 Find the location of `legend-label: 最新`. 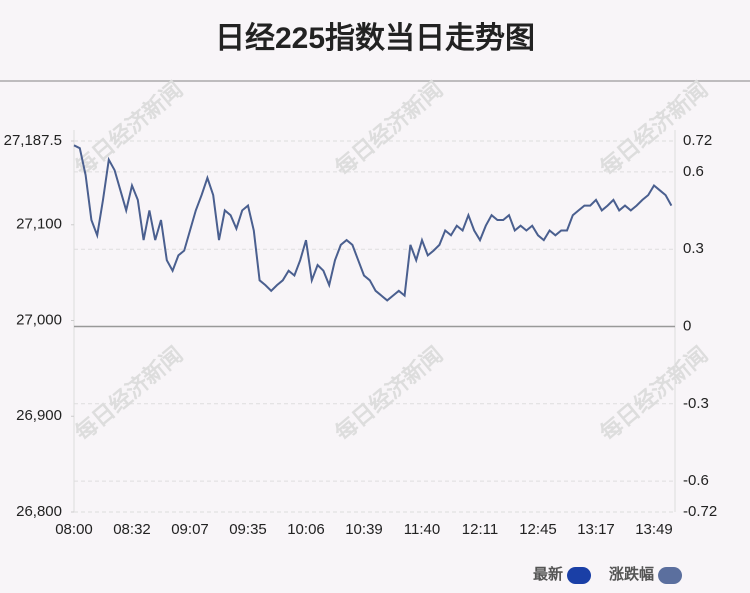

legend-label: 最新 is located at coordinates (548, 574).